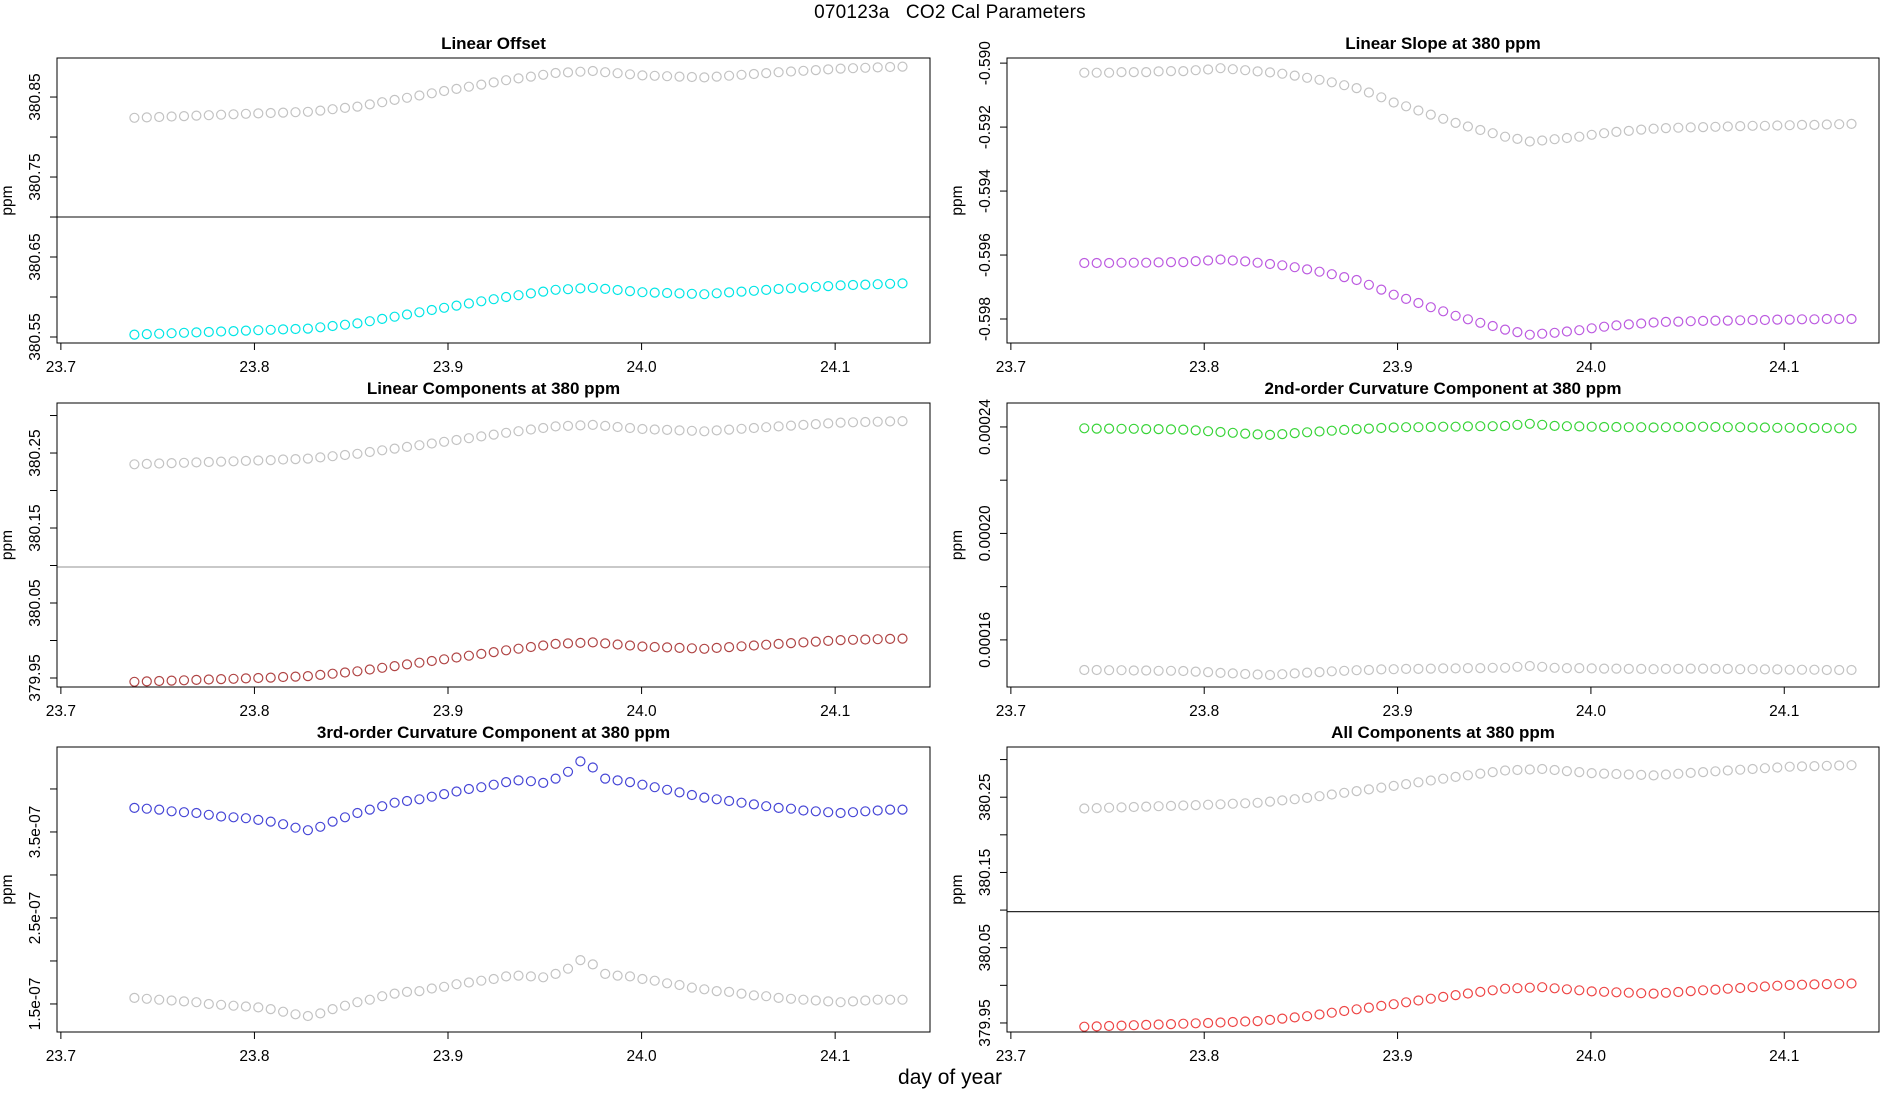  Describe the element at coordinates (641, 711) in the screenshot. I see `x-tick-label: 24.0` at that location.